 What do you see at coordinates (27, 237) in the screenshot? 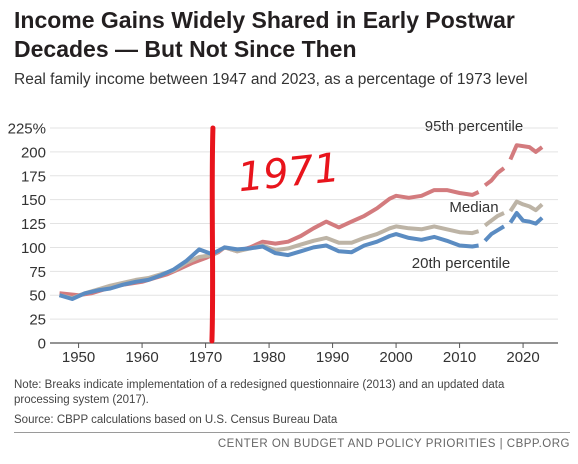
I see `y-axis-ticks: 0 25 50 75 100 125 150 175 200 225%` at bounding box center [27, 237].